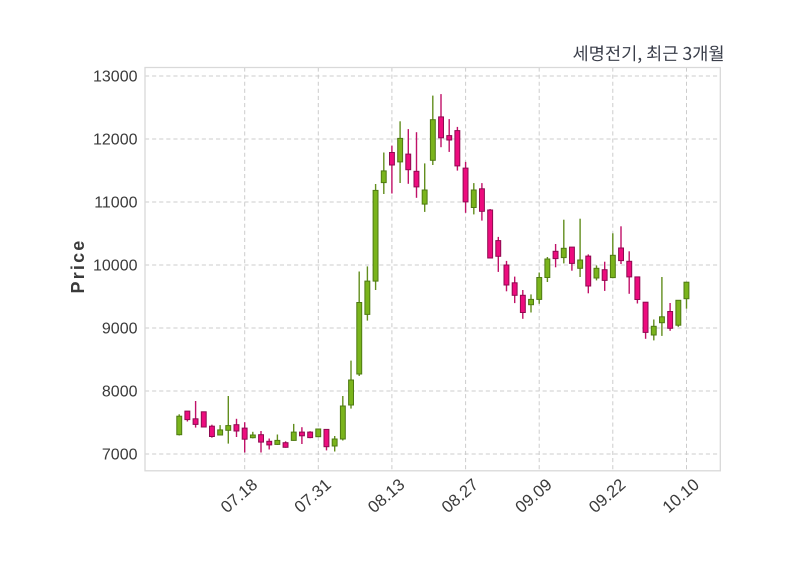  I want to click on svg-text: 9000, so click(120, 329).